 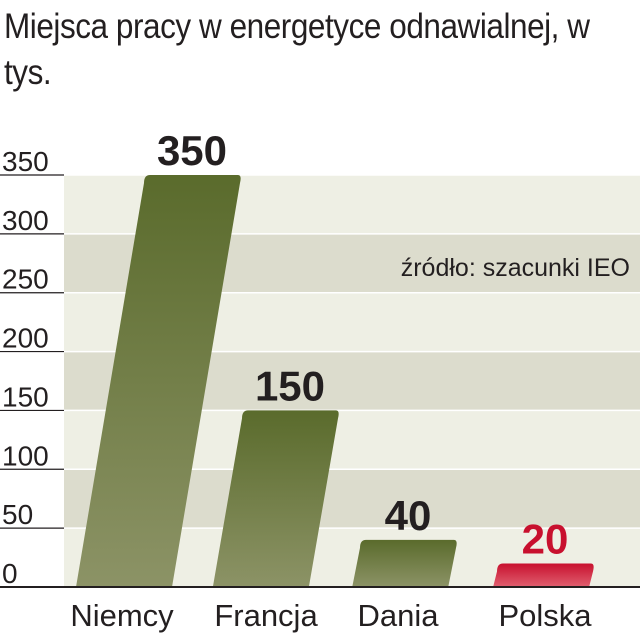 What do you see at coordinates (266, 615) in the screenshot?
I see `category-label-francja: Francja` at bounding box center [266, 615].